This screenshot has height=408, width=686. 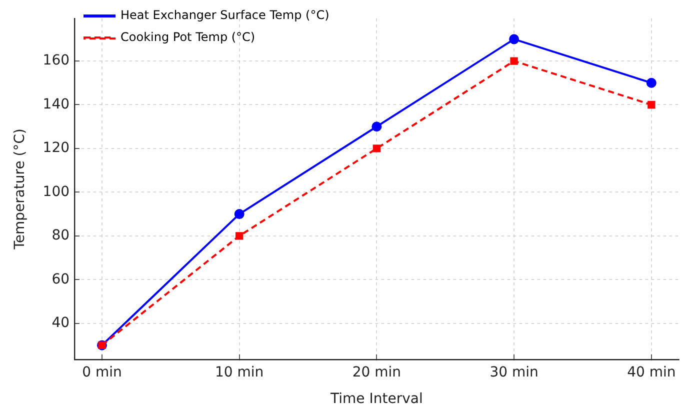 What do you see at coordinates (651, 372) in the screenshot?
I see `x-tick-label: 40 min` at bounding box center [651, 372].